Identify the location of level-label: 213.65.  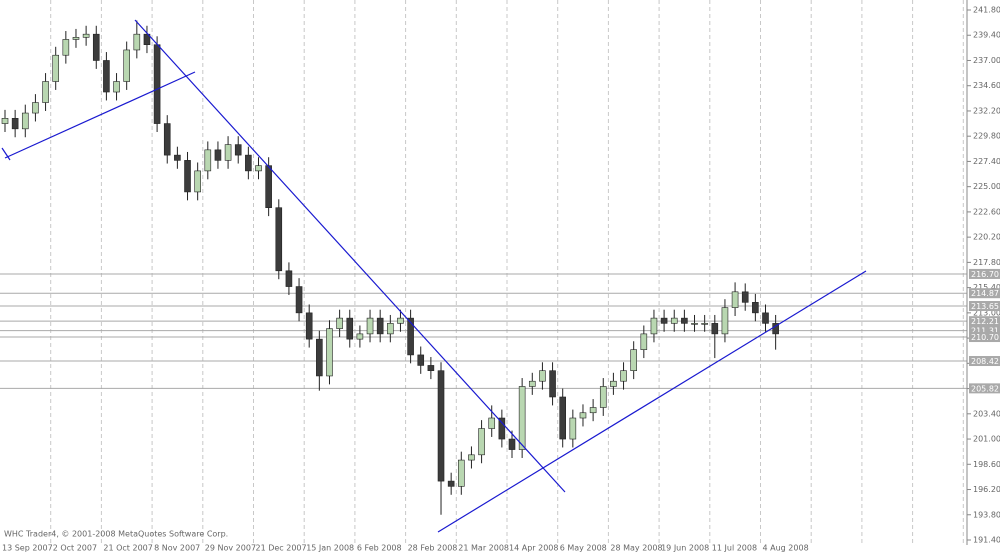
(985, 306).